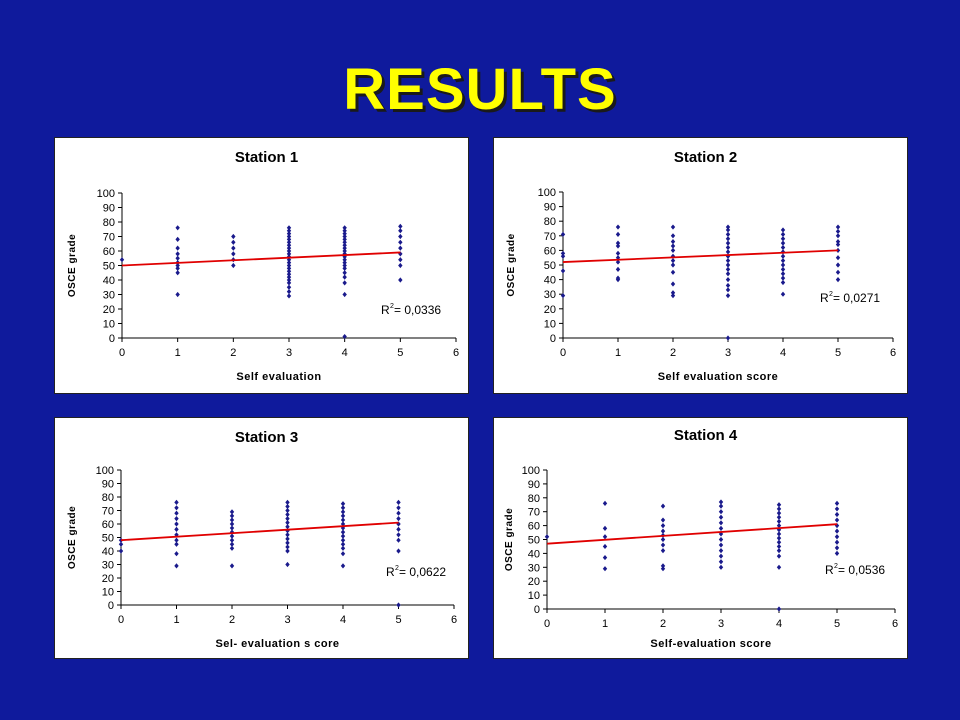 This screenshot has height=720, width=960. I want to click on chart-title: Station 2, so click(705, 157).